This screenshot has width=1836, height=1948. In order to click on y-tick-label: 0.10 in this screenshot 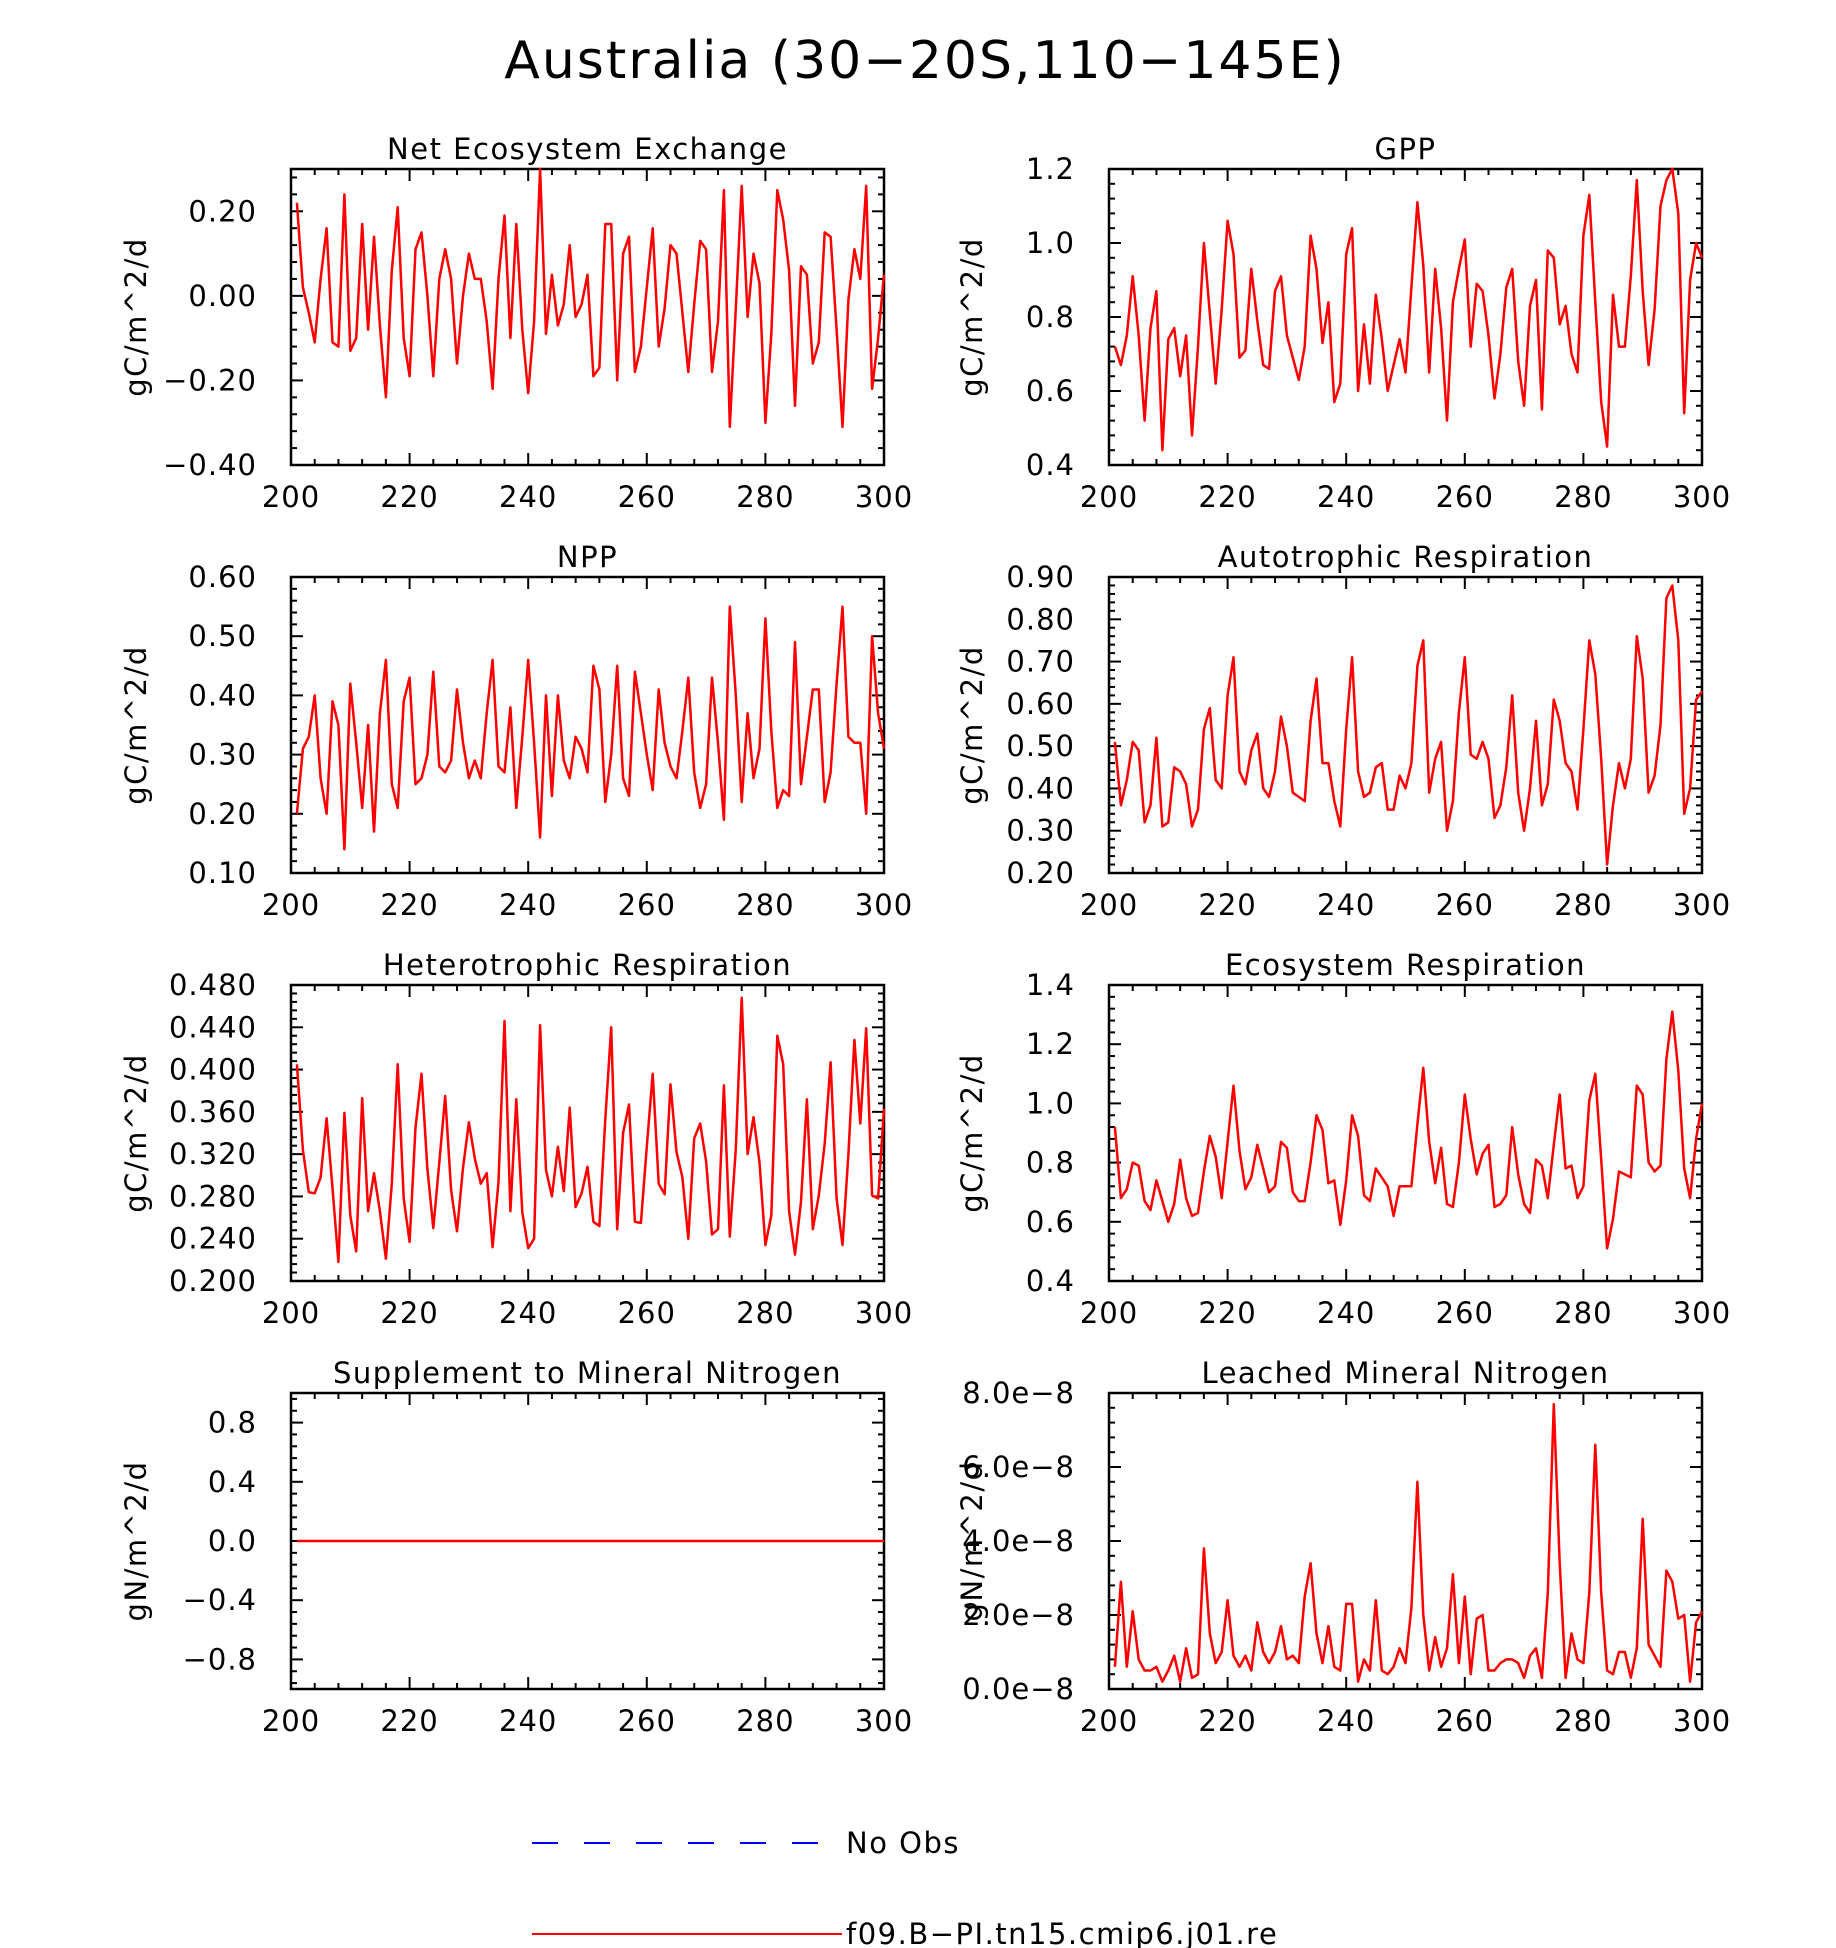, I will do `click(222, 873)`.